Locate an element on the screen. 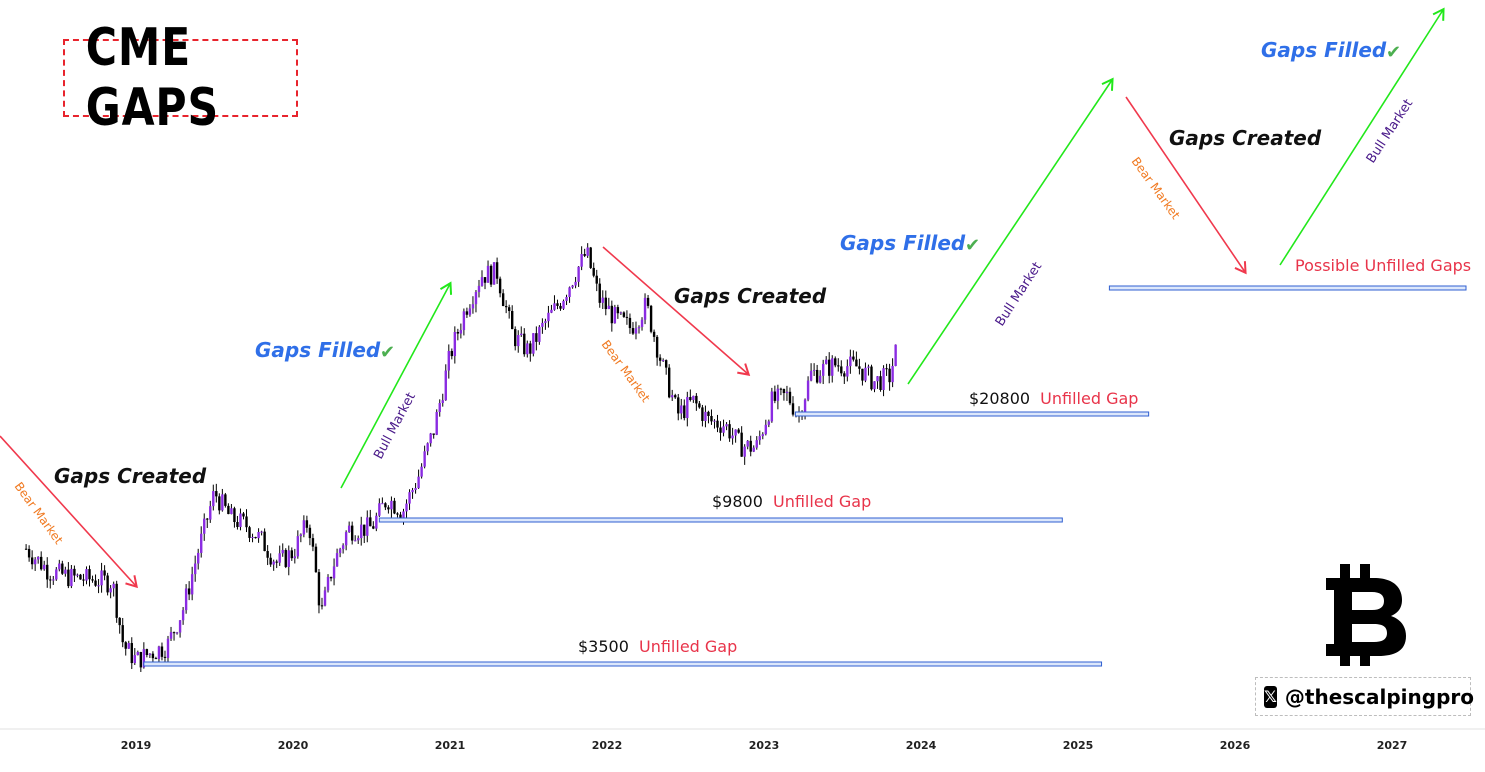  x-tick-label-2021: 2021 is located at coordinates (450, 745).